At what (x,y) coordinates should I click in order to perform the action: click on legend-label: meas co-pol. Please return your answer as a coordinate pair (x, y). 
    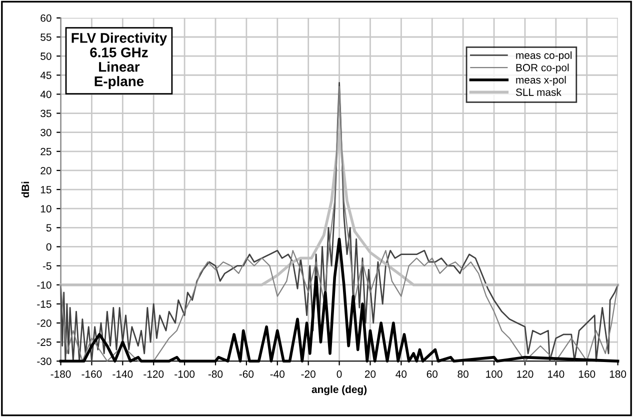
    Looking at the image, I should click on (544, 56).